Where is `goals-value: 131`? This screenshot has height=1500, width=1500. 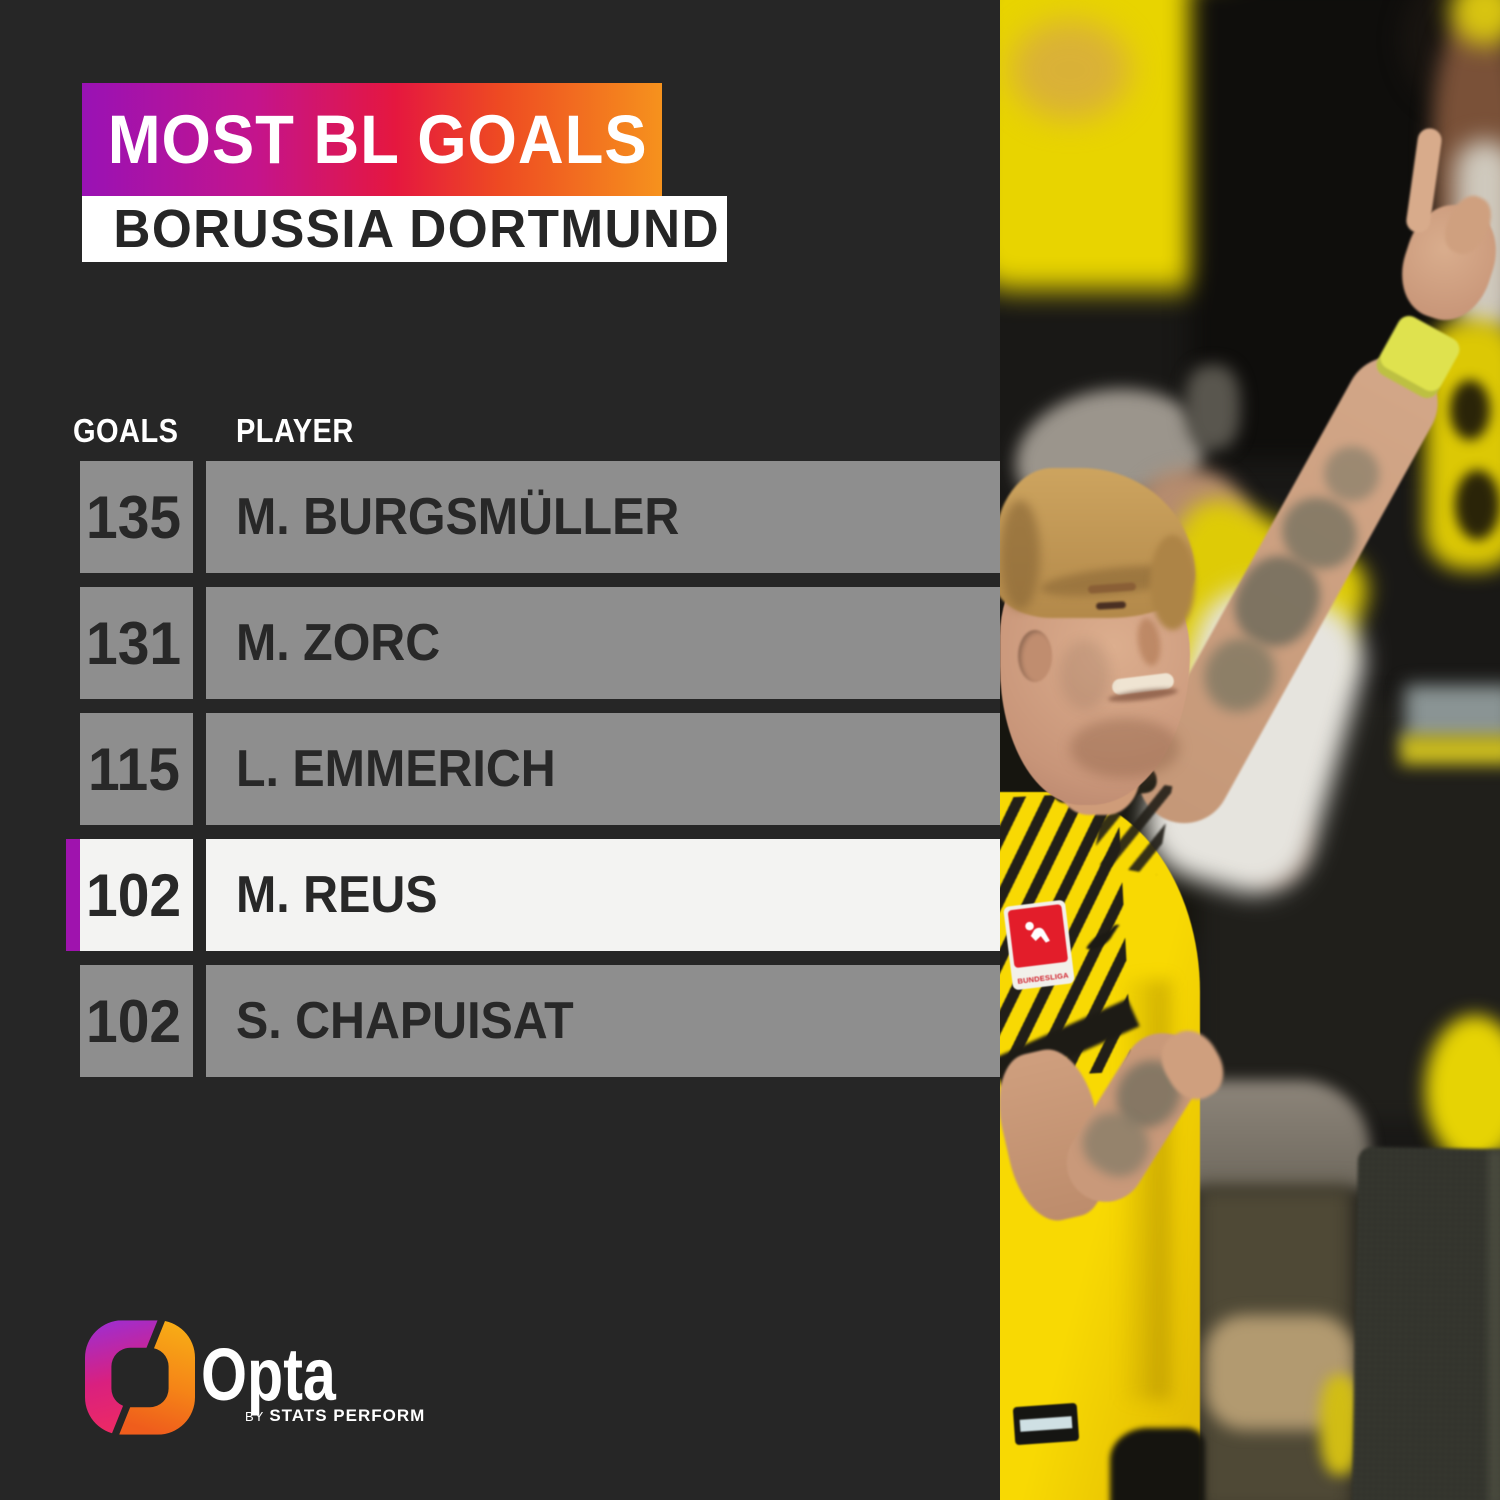 goals-value: 131 is located at coordinates (134, 643).